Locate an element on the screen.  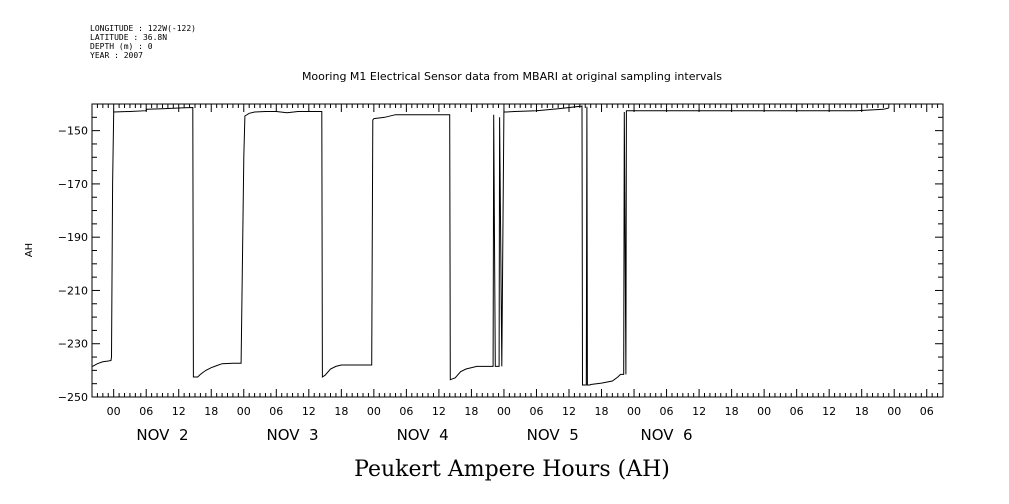
y-tick-label: −190 is located at coordinates (73, 237).